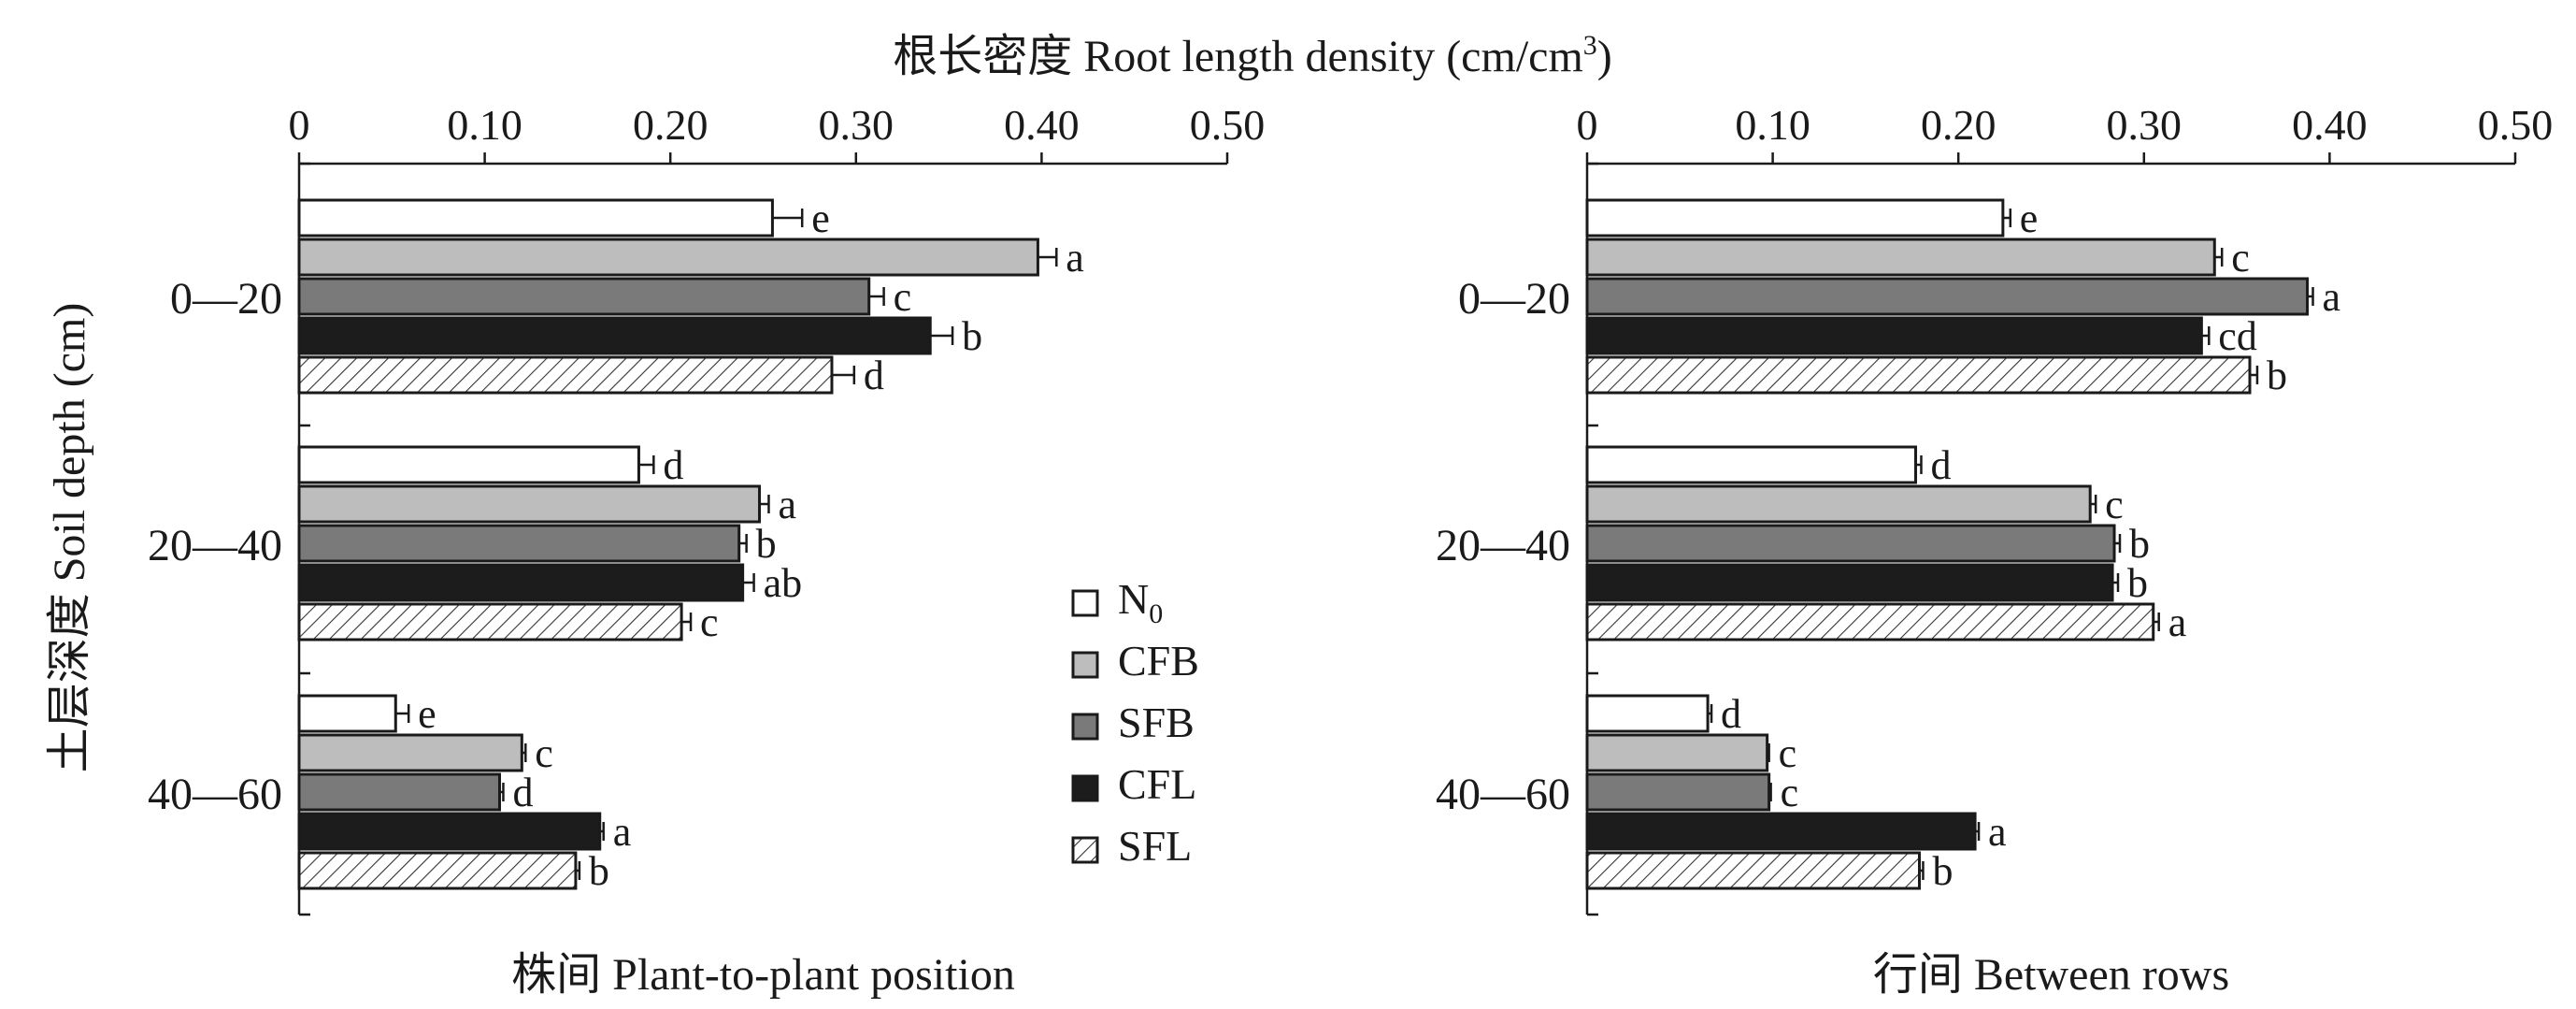  I want to click on legend-label: CFL, so click(1157, 784).